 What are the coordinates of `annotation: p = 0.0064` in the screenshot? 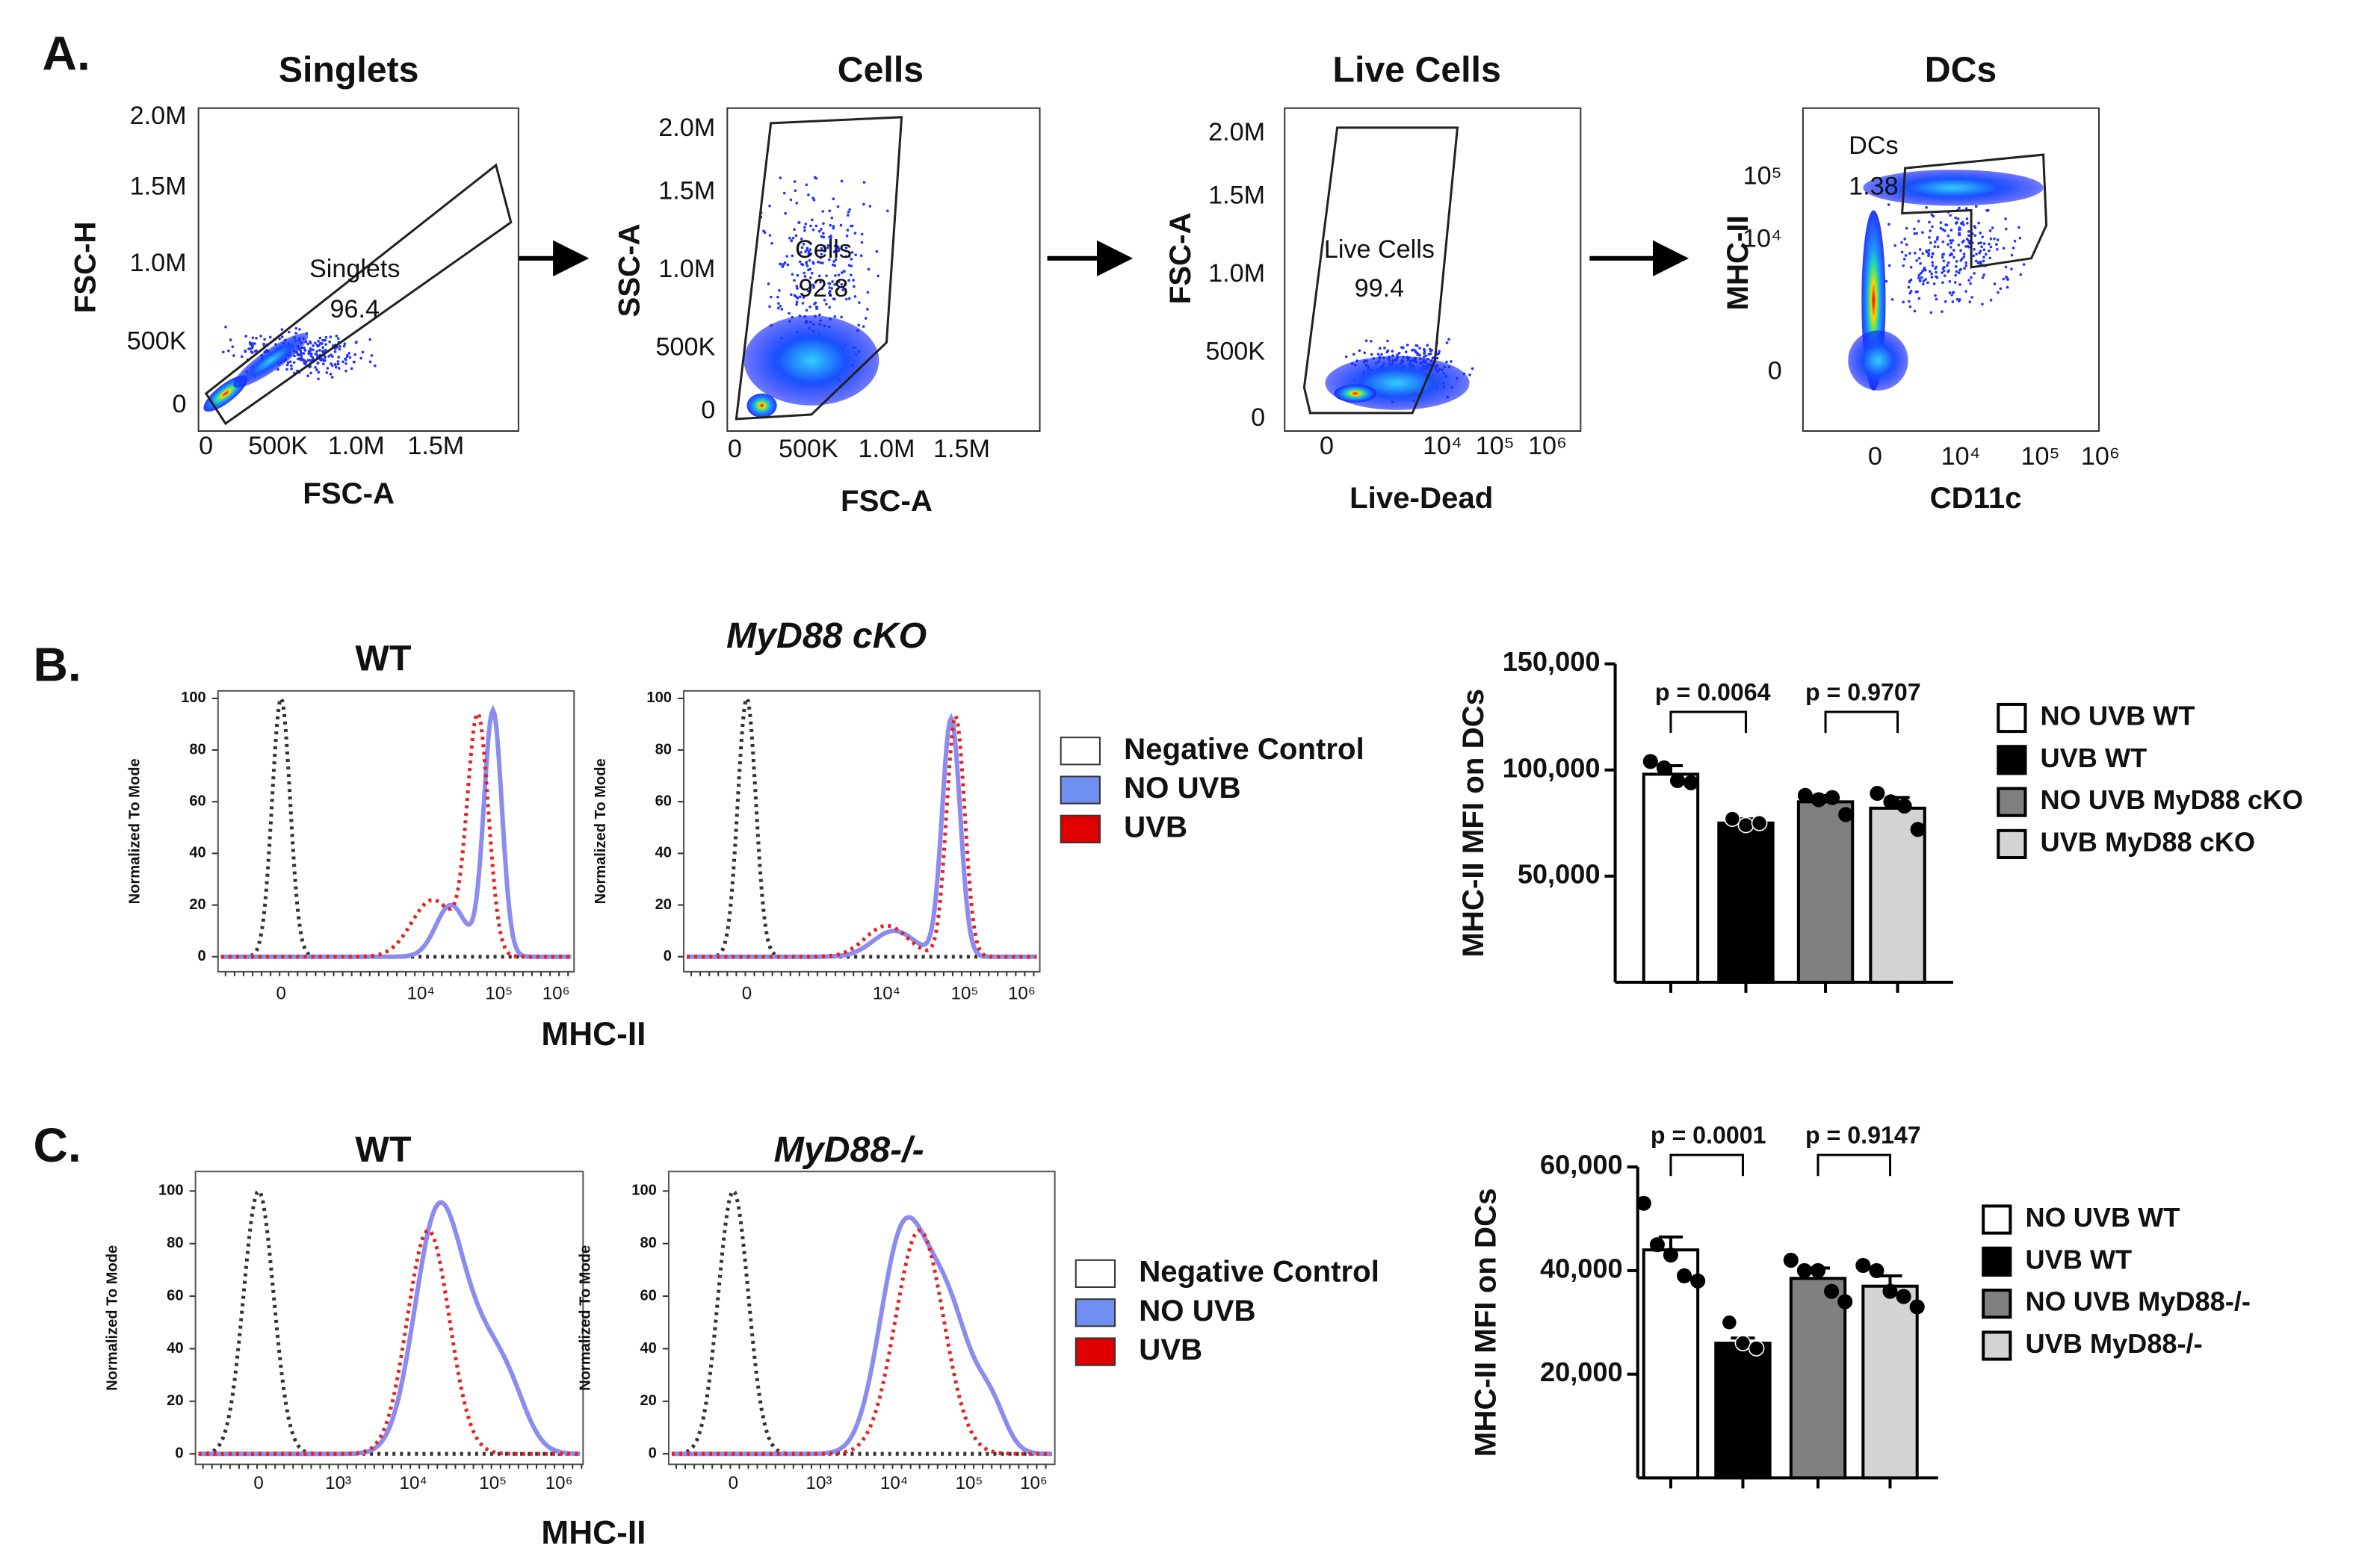 It's located at (1713, 691).